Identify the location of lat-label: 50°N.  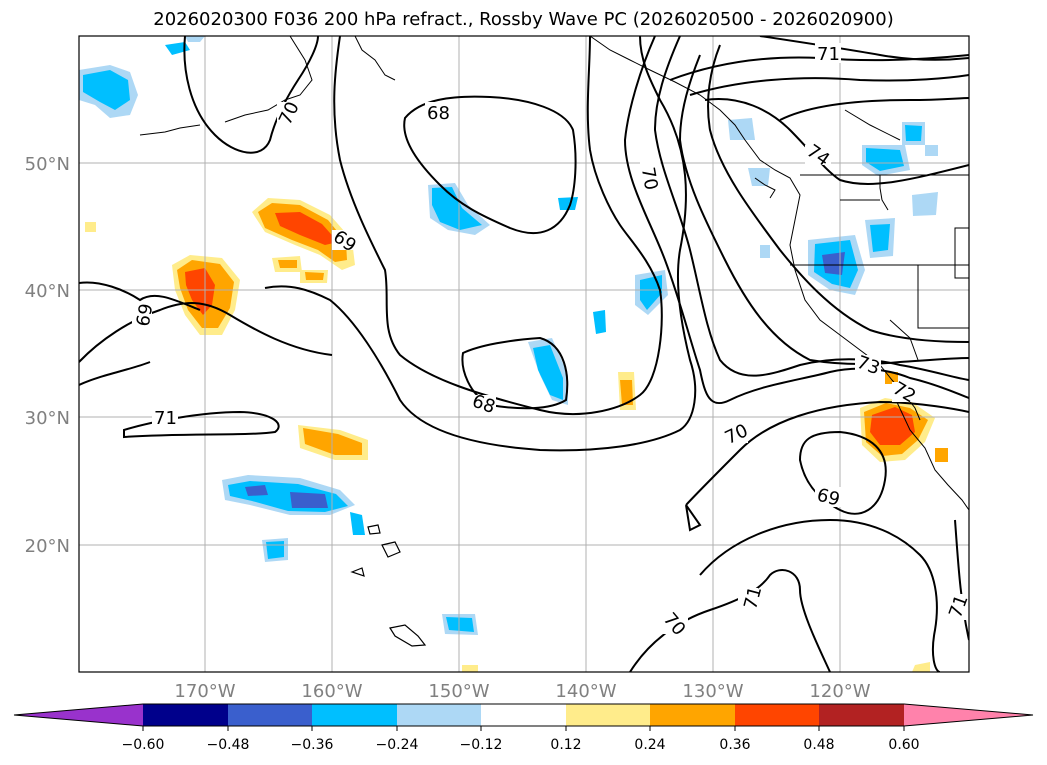
(47, 164).